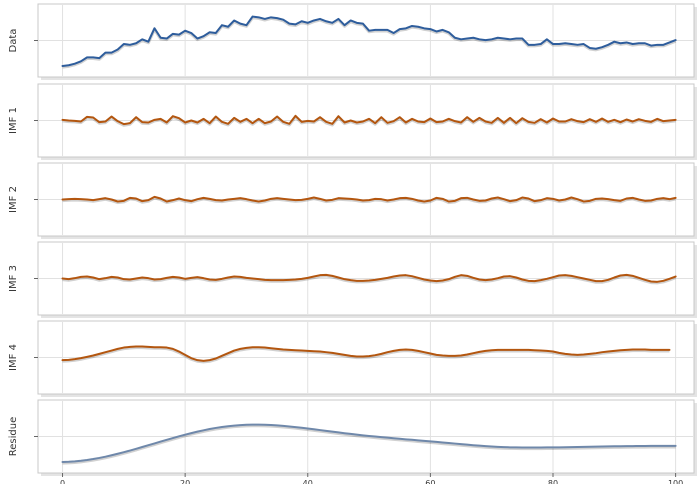  What do you see at coordinates (13, 278) in the screenshot?
I see `panel-label: IMF 3` at bounding box center [13, 278].